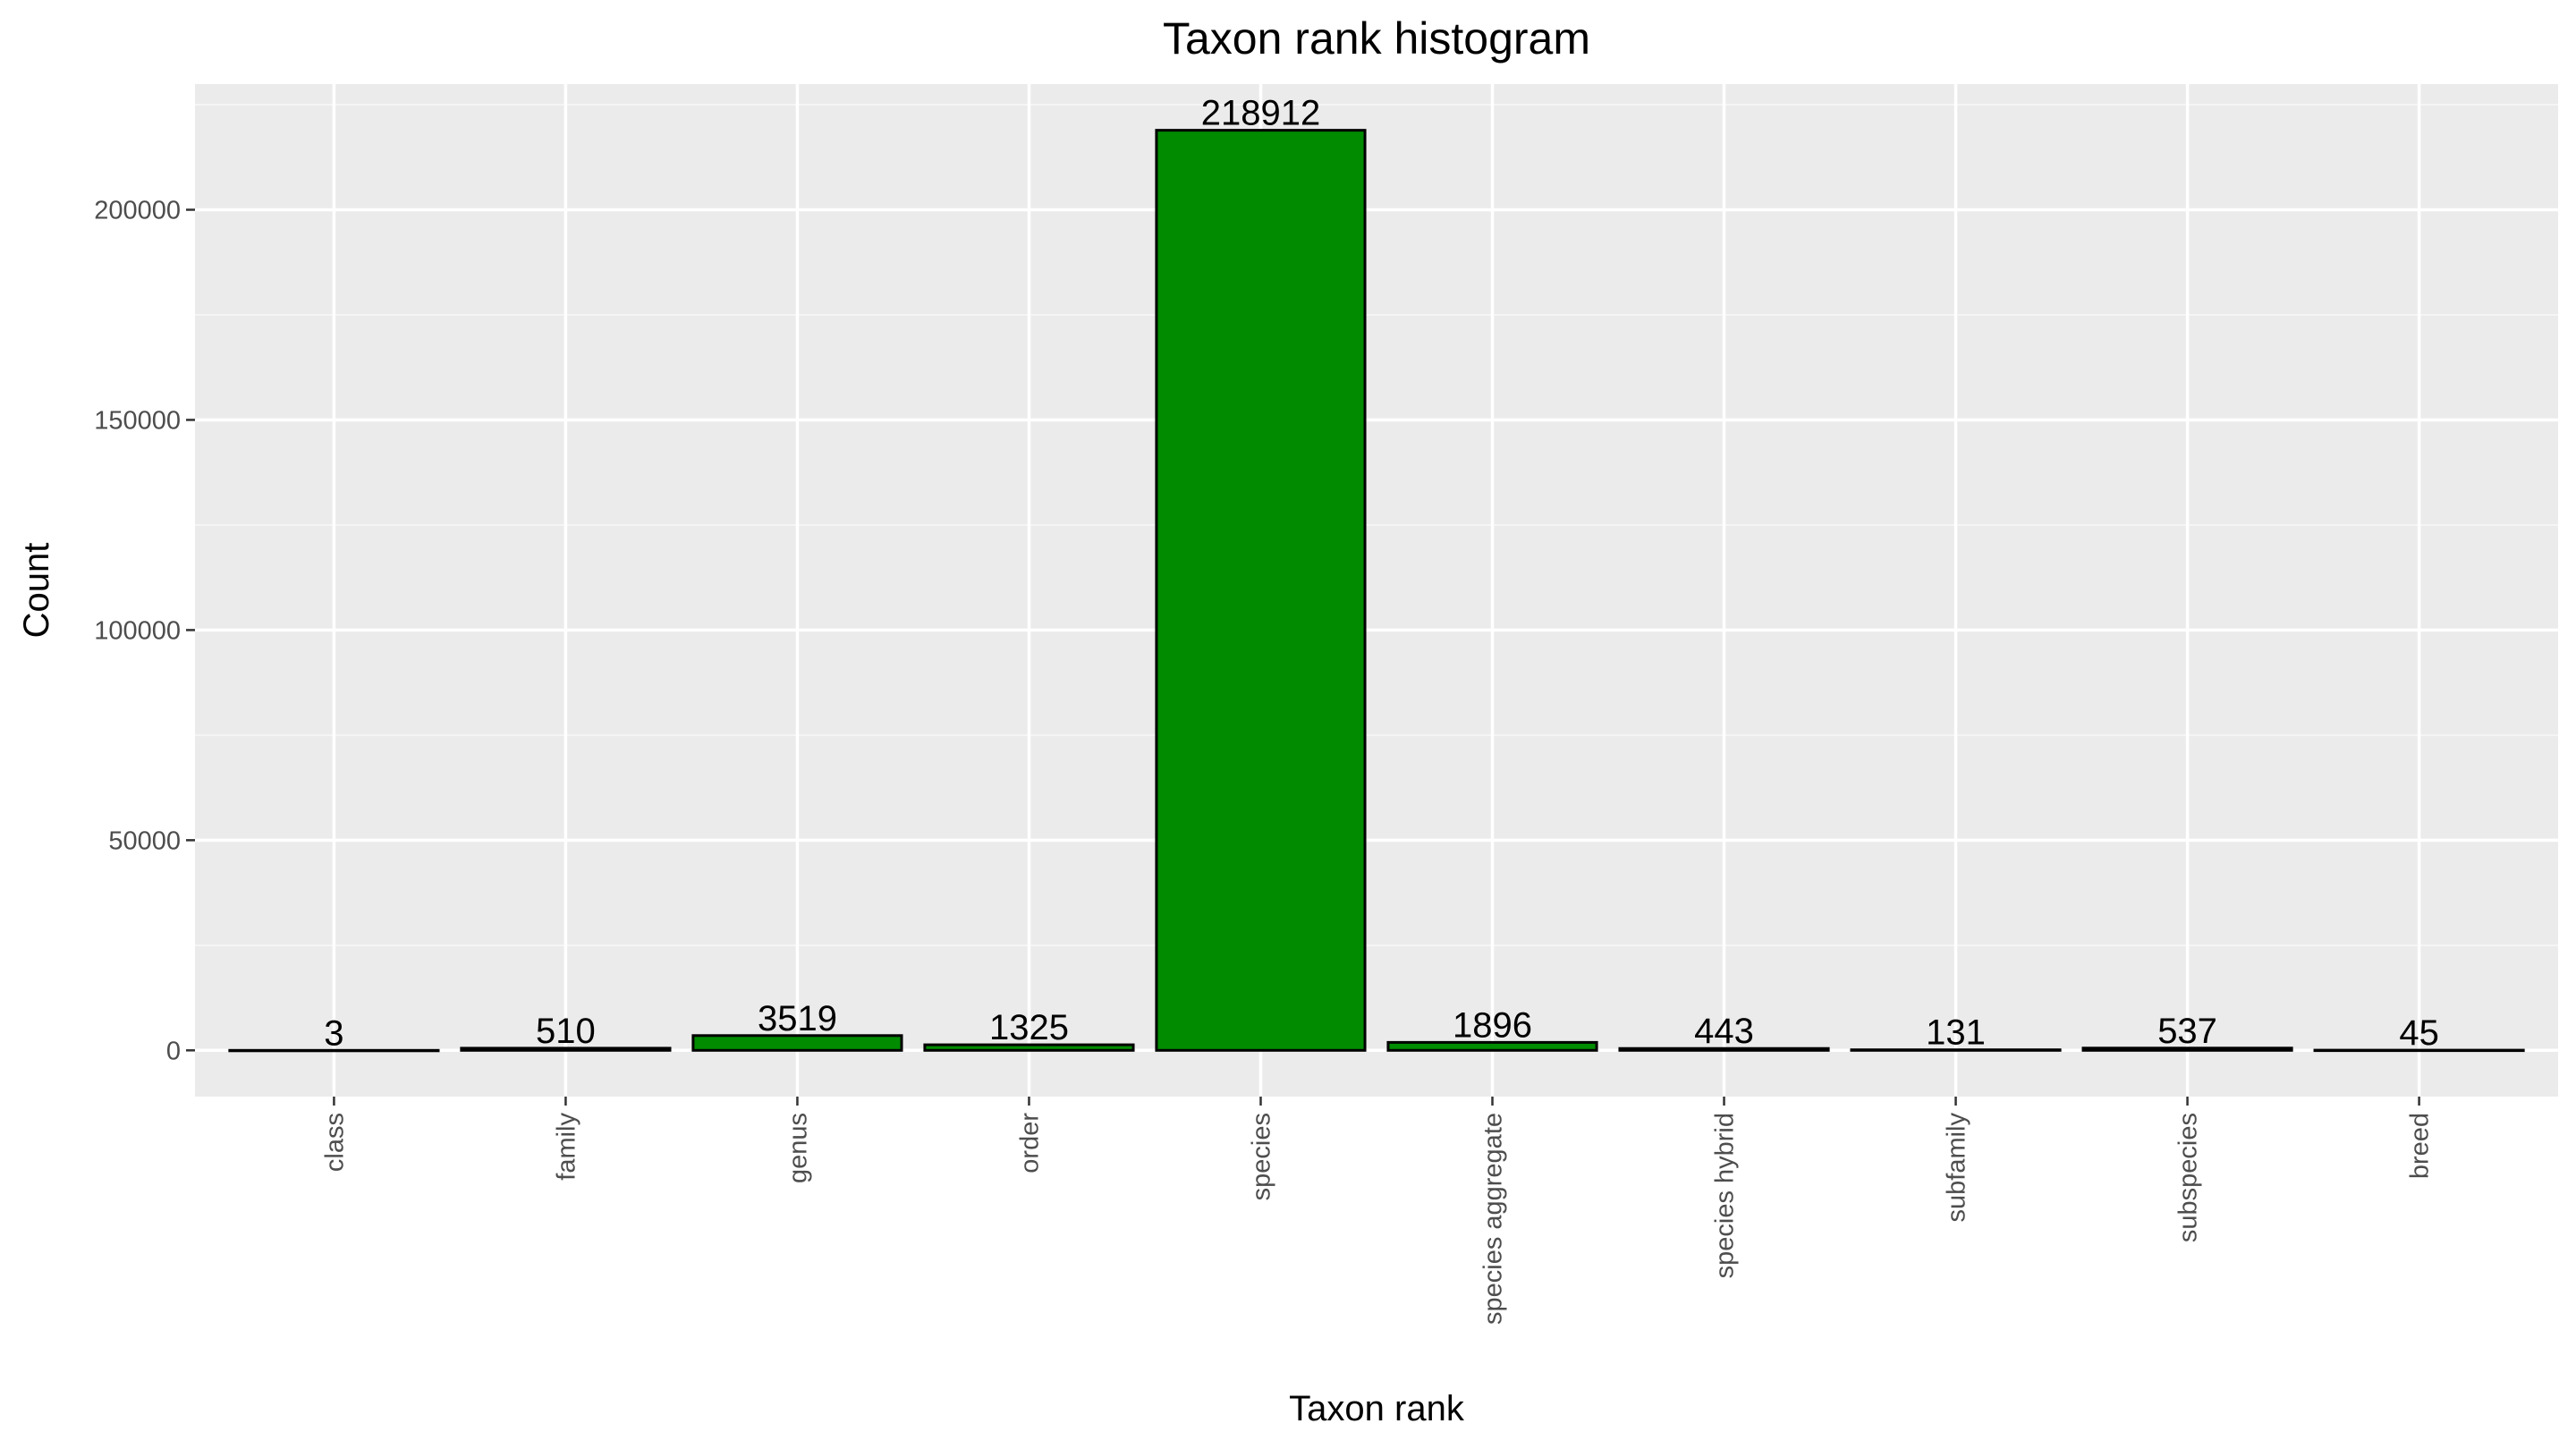  Describe the element at coordinates (1724, 1049) in the screenshot. I see `bar-species-hybrid` at that location.